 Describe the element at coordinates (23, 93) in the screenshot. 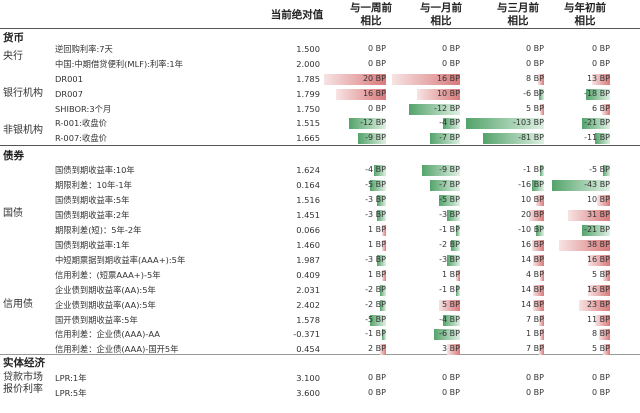

I see `group-interbank: 银行机构` at that location.